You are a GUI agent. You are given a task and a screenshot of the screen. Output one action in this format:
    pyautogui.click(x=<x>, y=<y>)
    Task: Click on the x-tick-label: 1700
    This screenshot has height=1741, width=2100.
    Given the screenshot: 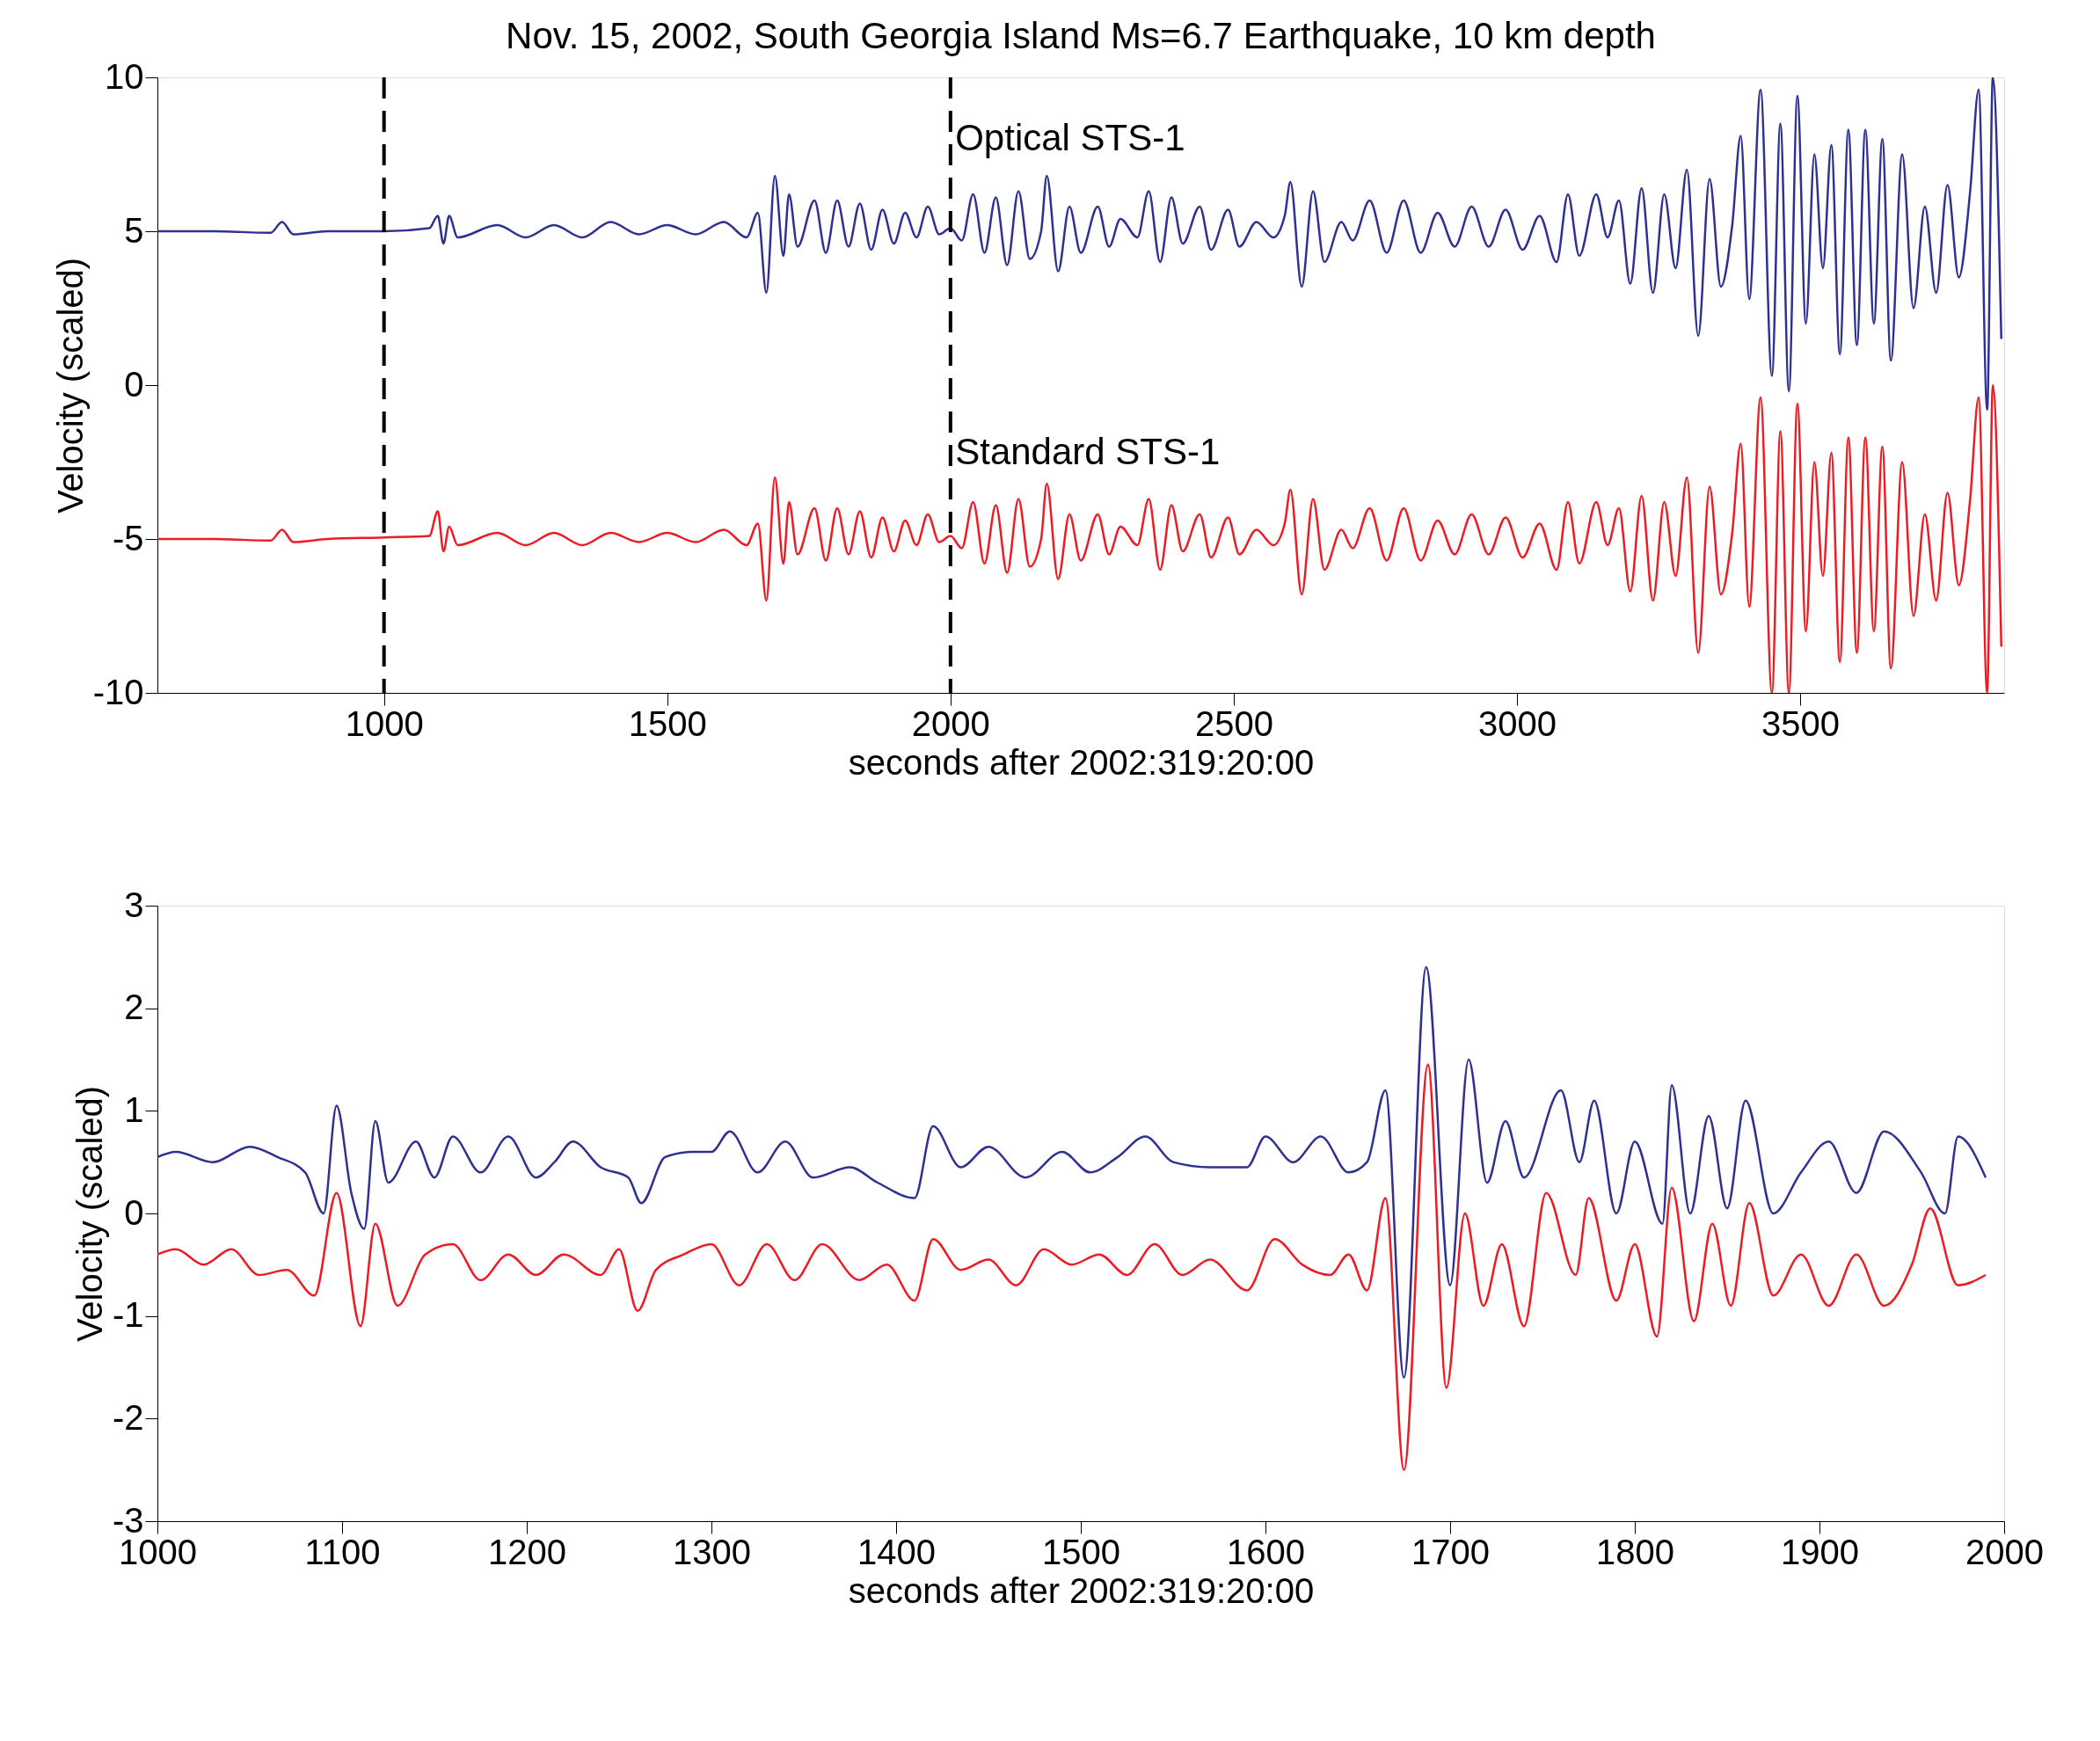 What is the action you would take?
    pyautogui.click(x=1450, y=1551)
    